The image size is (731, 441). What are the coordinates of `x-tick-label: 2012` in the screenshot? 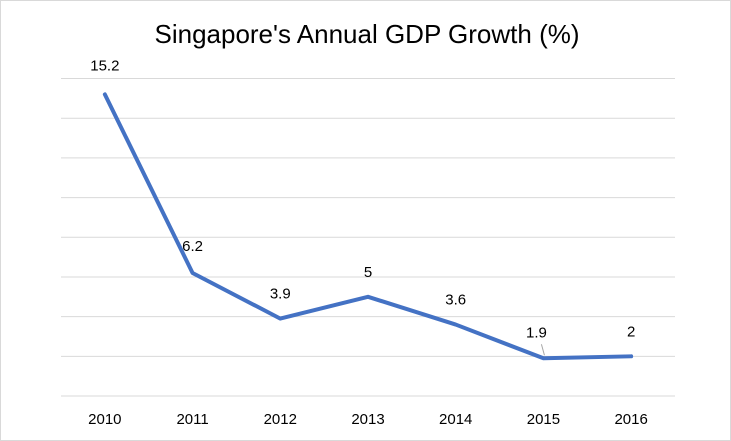 It's located at (280, 419).